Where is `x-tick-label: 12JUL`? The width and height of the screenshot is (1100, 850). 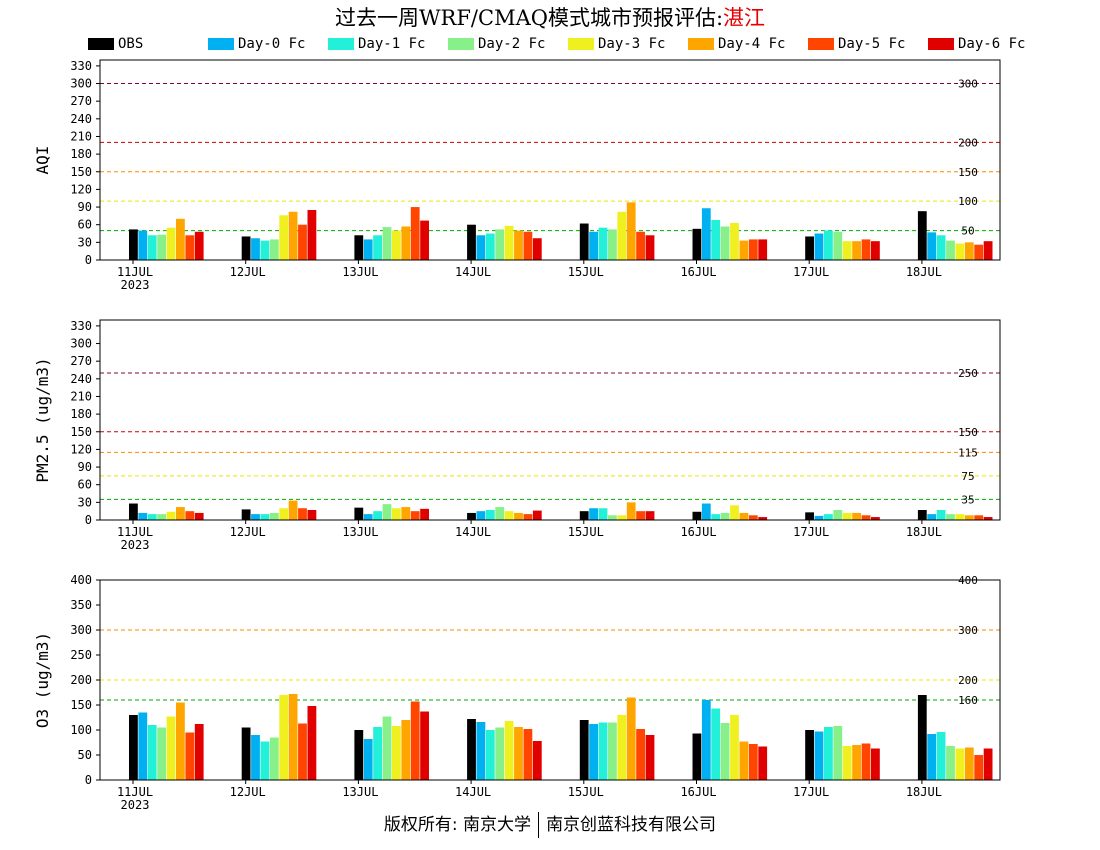
x-tick-label: 12JUL is located at coordinates (248, 792).